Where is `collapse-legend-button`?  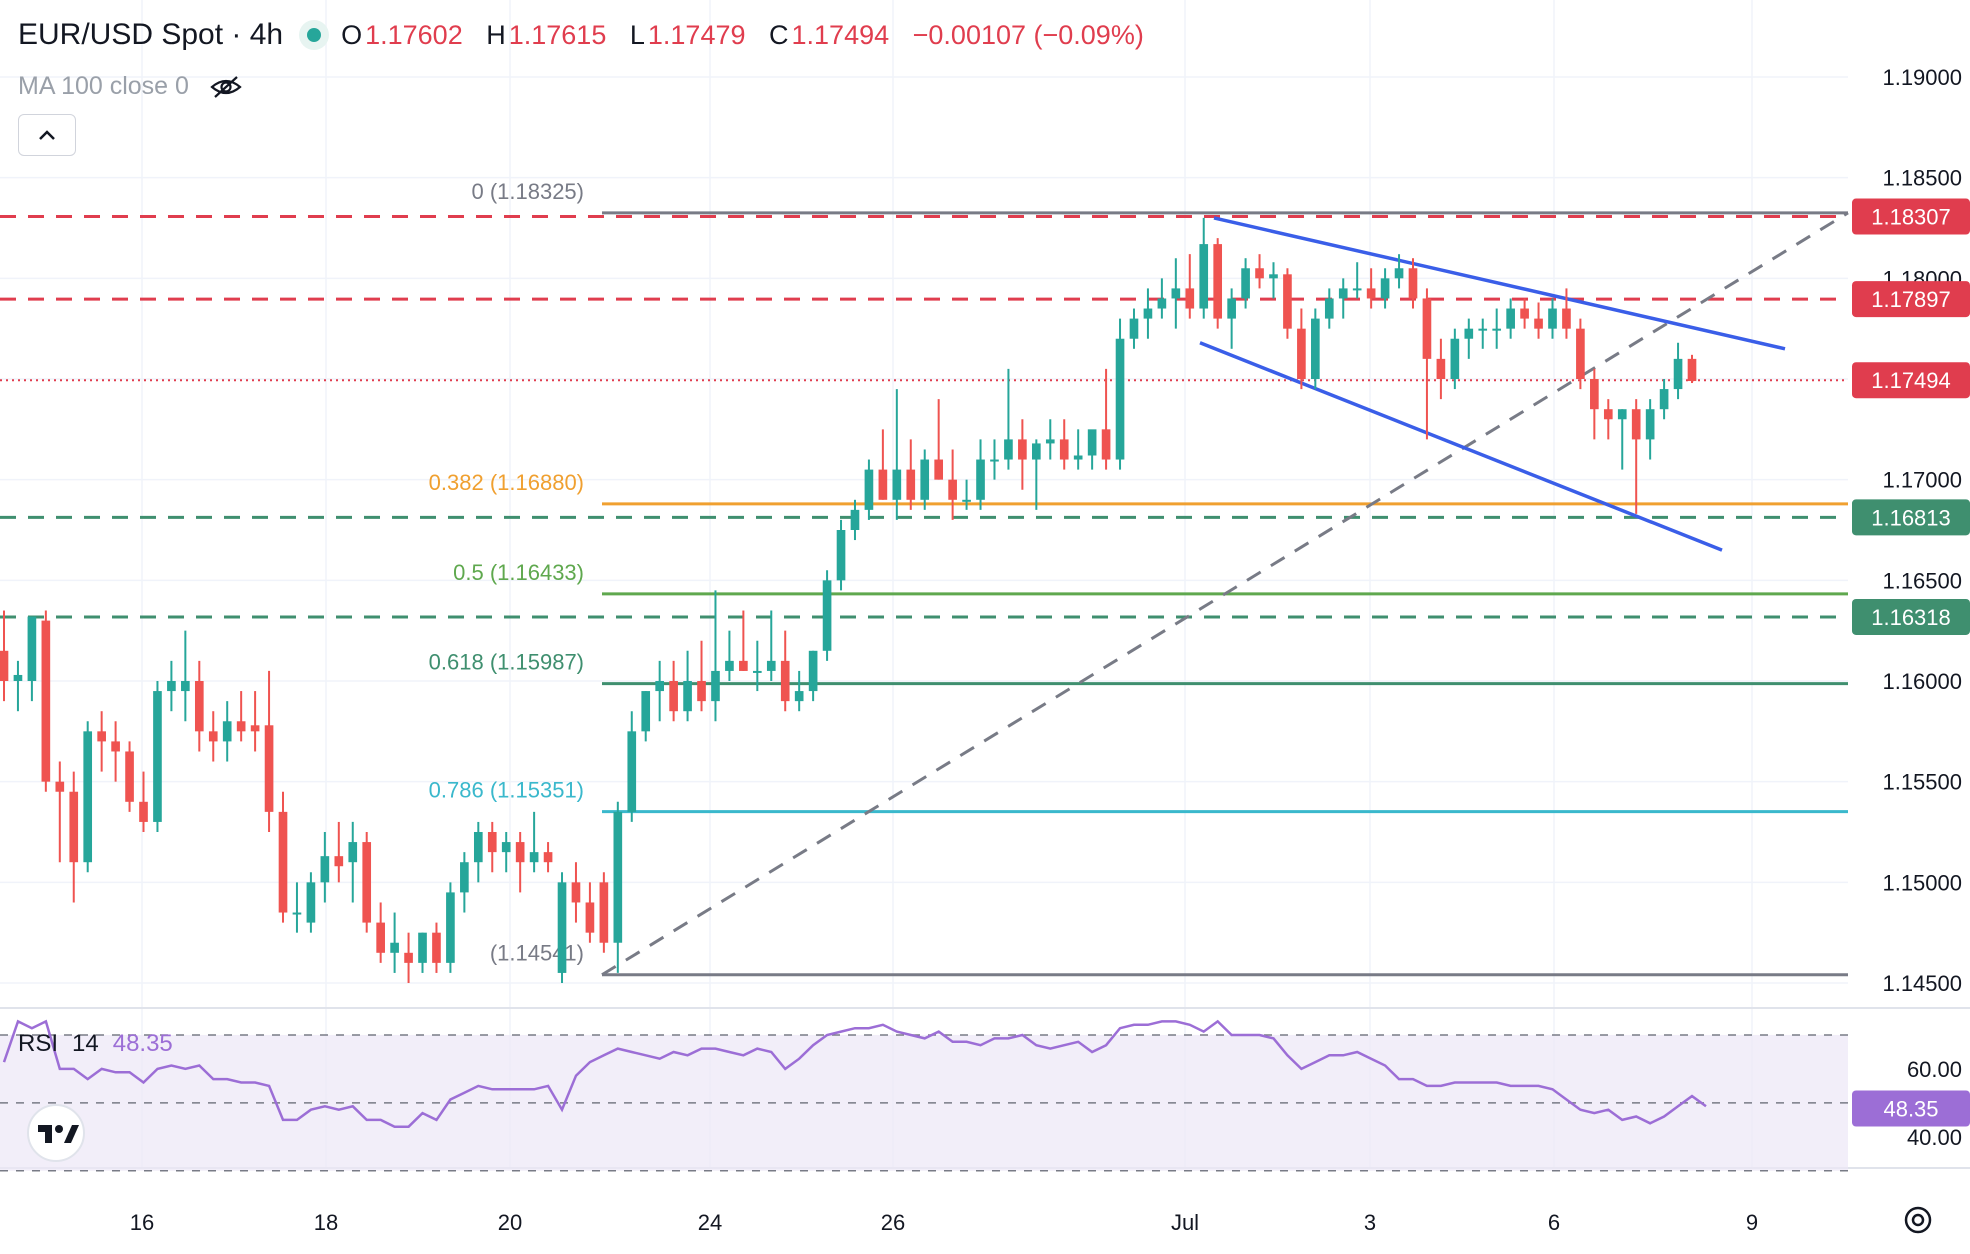 collapse-legend-button is located at coordinates (47, 135).